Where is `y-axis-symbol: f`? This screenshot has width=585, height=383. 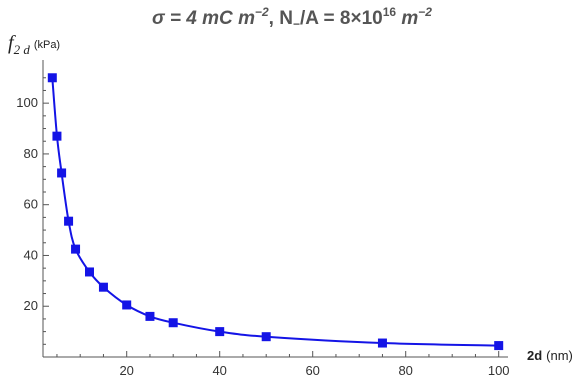 y-axis-symbol: f is located at coordinates (12, 43).